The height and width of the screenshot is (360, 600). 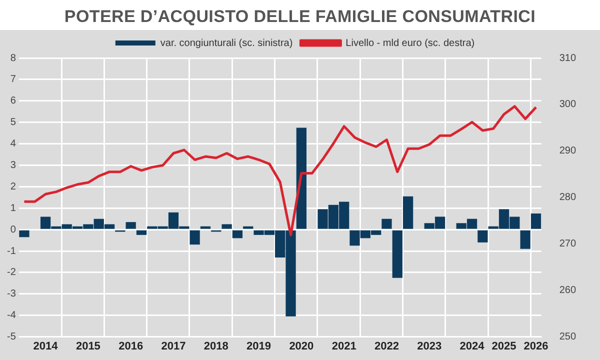 What do you see at coordinates (13, 80) in the screenshot?
I see `y-tick-label: 7` at bounding box center [13, 80].